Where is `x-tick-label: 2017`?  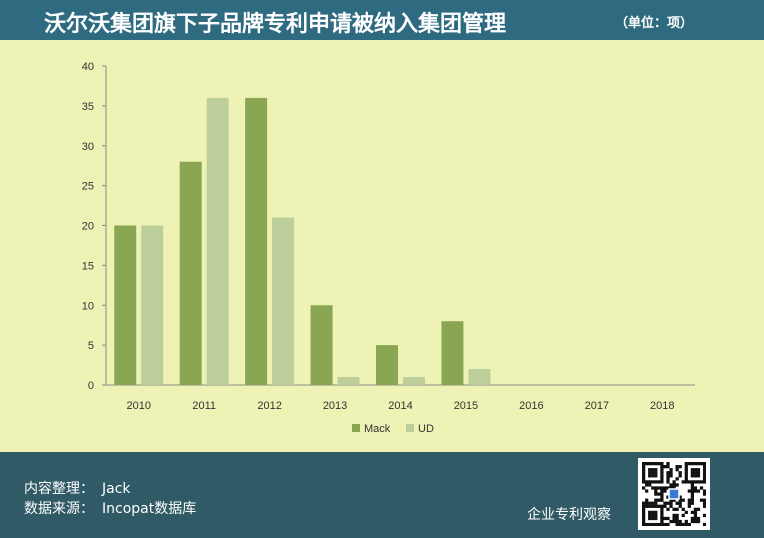
x-tick-label: 2017 is located at coordinates (597, 406).